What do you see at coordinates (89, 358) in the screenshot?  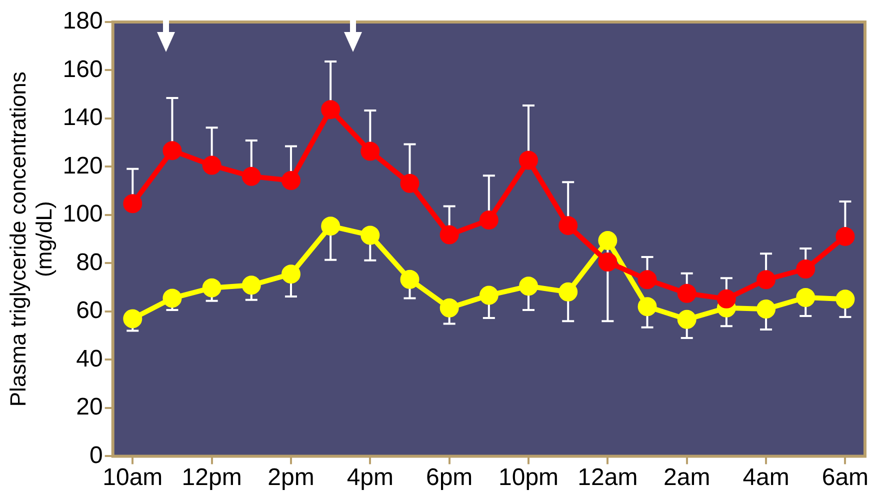 I see `y-tick-label: 40` at bounding box center [89, 358].